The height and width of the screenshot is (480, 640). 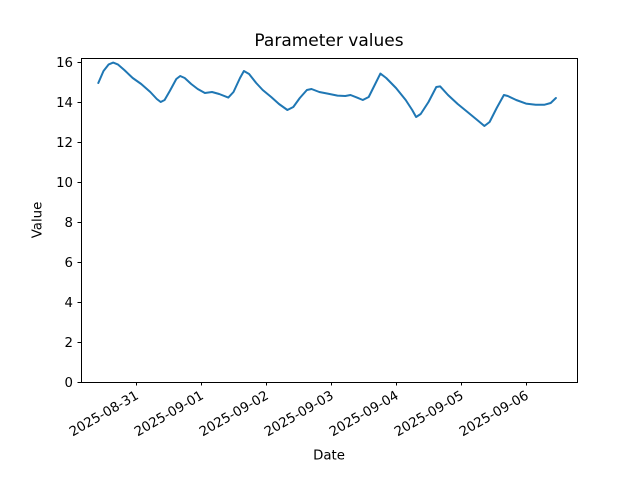 What do you see at coordinates (494, 414) in the screenshot?
I see `x-tick-label: 2025-09-06` at bounding box center [494, 414].